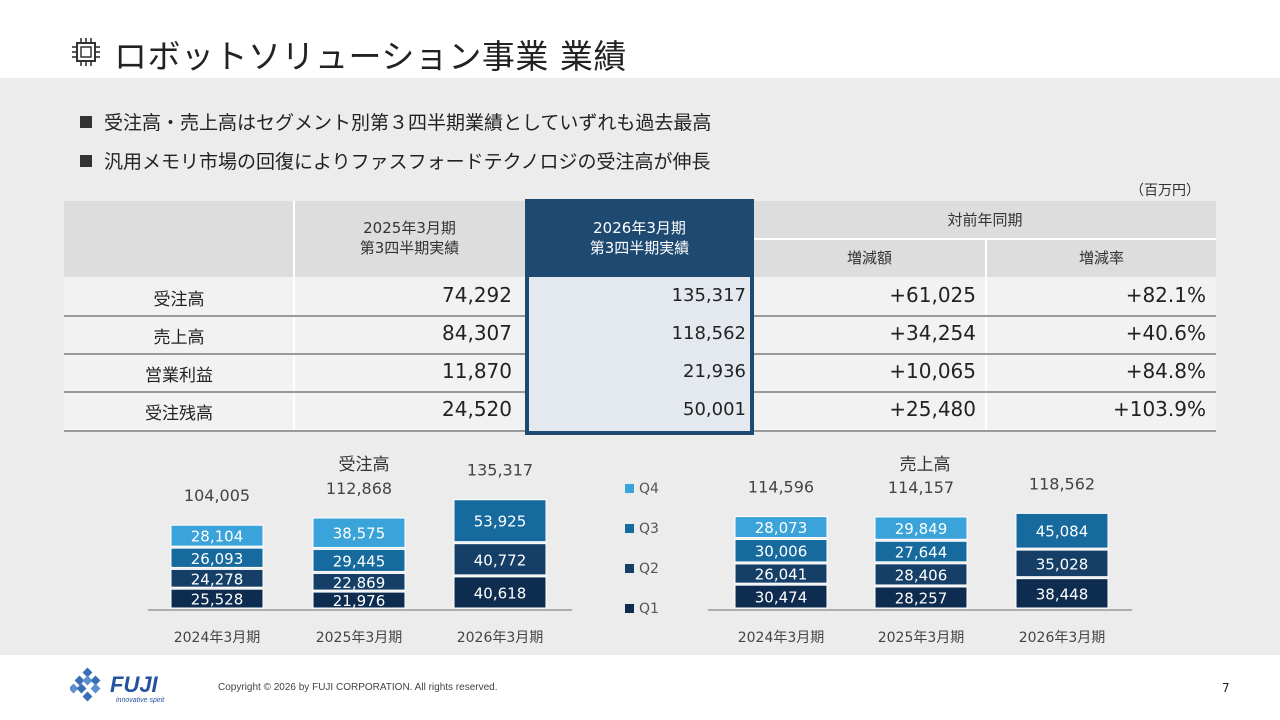 This screenshot has width=1280, height=720. Describe the element at coordinates (477, 371) in the screenshot. I see `cell-prev: 11,870` at that location.